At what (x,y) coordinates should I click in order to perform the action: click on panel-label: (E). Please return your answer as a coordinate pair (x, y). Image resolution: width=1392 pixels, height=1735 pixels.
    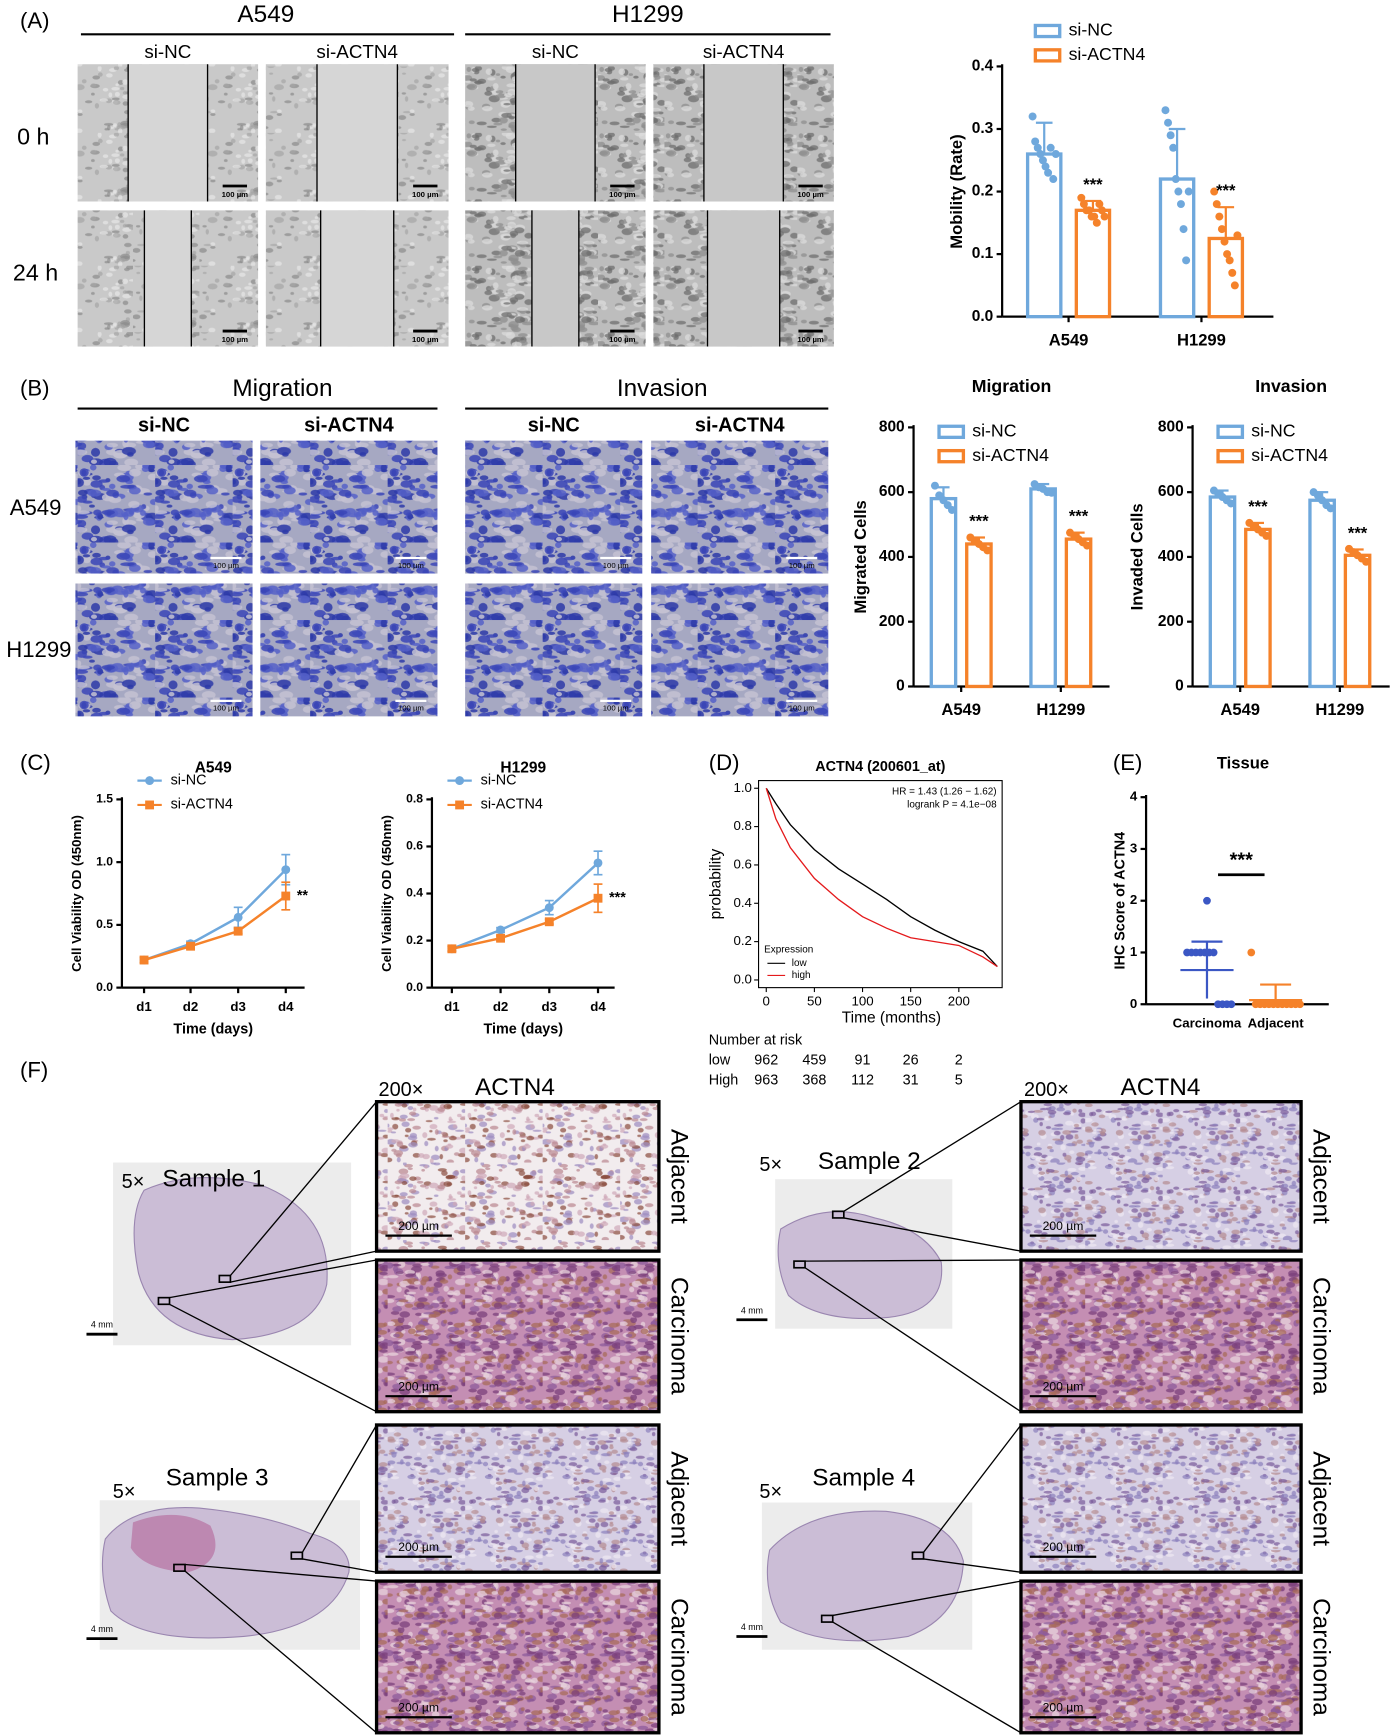
    Looking at the image, I should click on (1128, 762).